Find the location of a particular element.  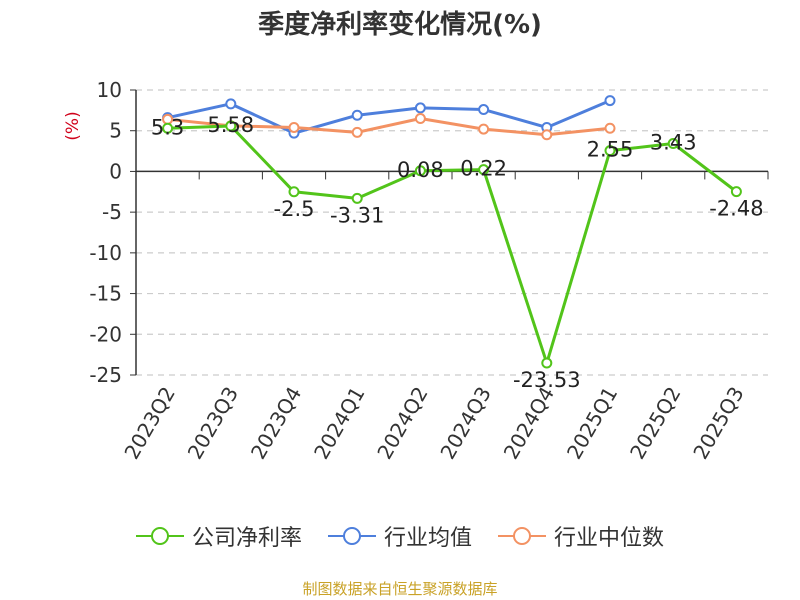

y-tick-label: -5 is located at coordinates (112, 212).